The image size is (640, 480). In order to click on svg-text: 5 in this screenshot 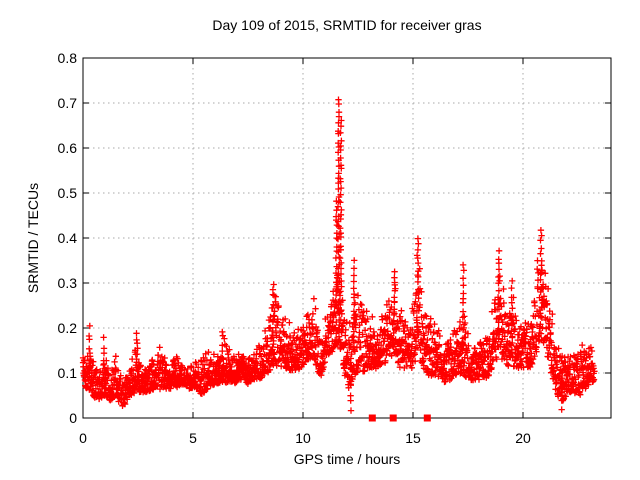, I will do `click(193, 438)`.